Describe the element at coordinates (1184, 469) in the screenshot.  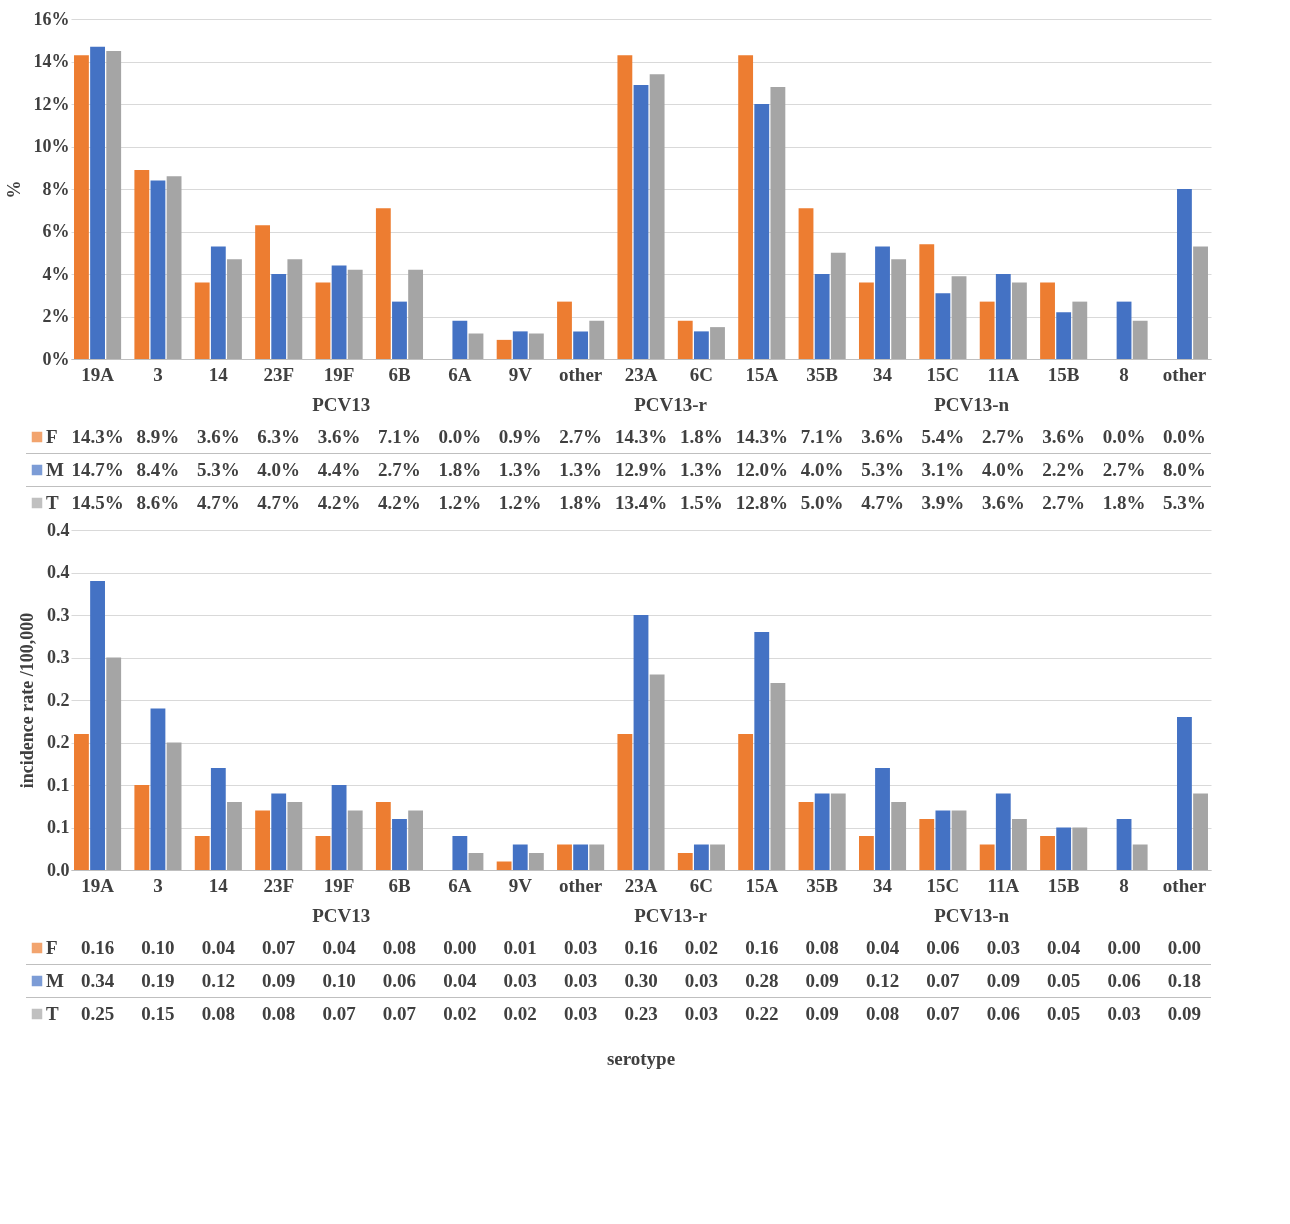
I see `data-label: 8.0%` at that location.